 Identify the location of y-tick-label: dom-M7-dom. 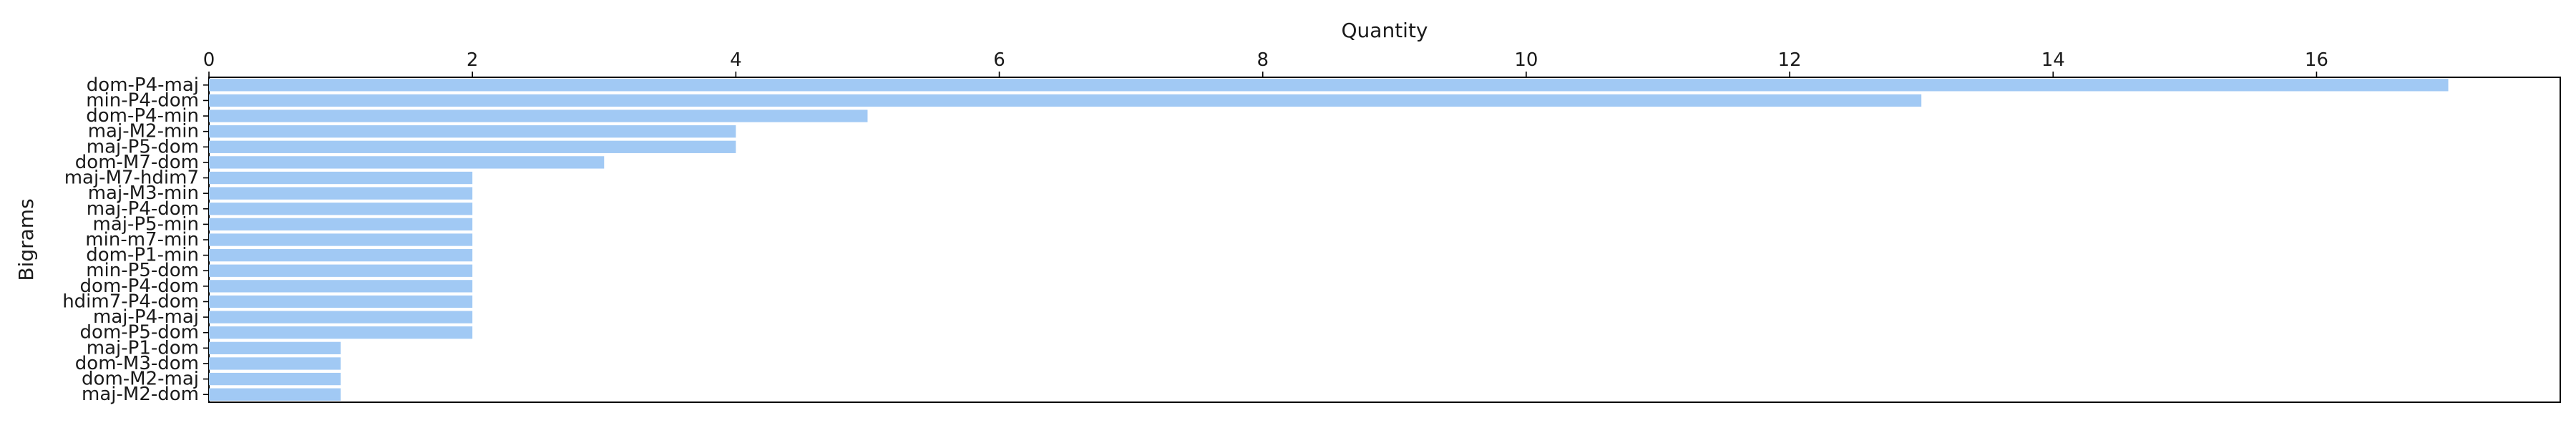
(137, 162).